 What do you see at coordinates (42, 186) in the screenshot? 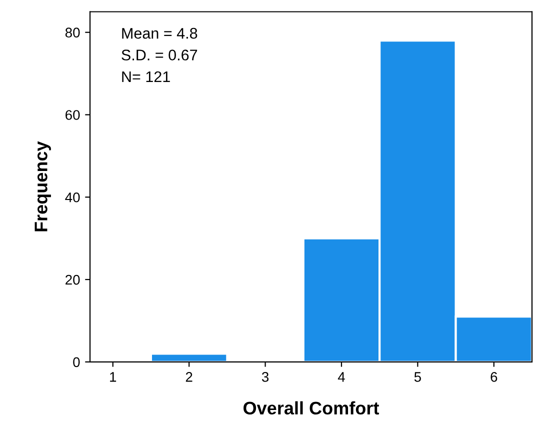
I see `y-axis-title: Frequency` at bounding box center [42, 186].